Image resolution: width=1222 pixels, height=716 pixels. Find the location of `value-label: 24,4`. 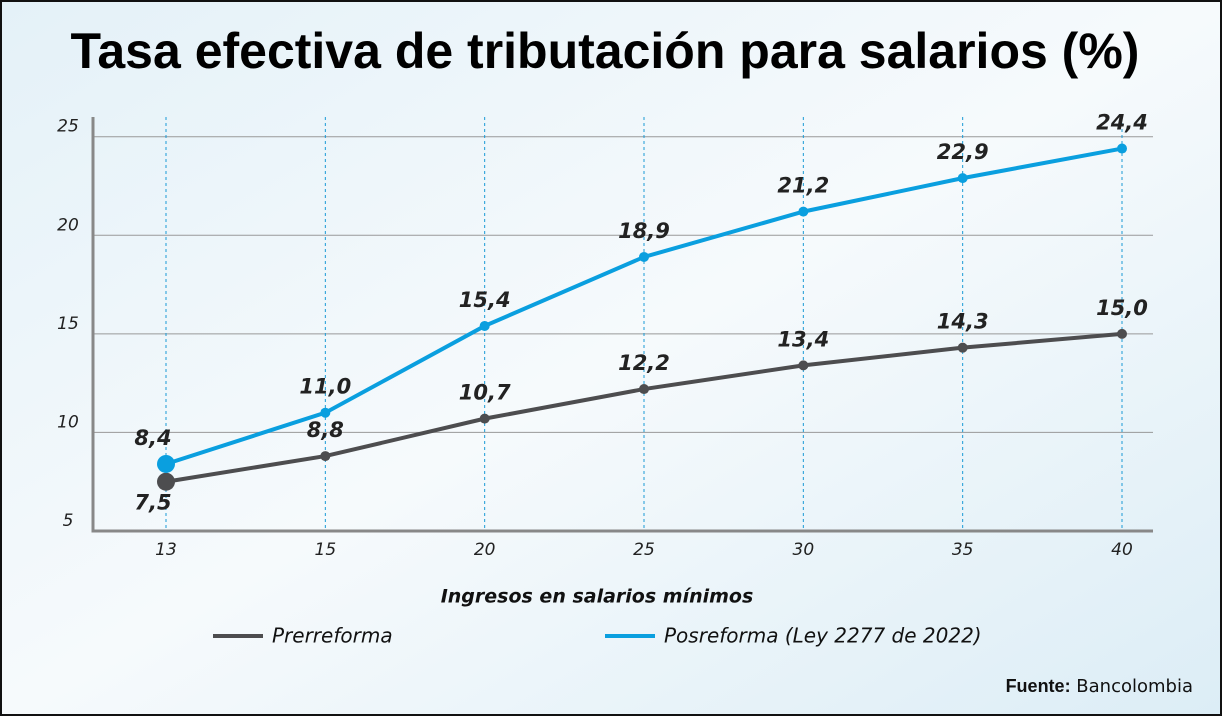

value-label: 24,4 is located at coordinates (1122, 123).